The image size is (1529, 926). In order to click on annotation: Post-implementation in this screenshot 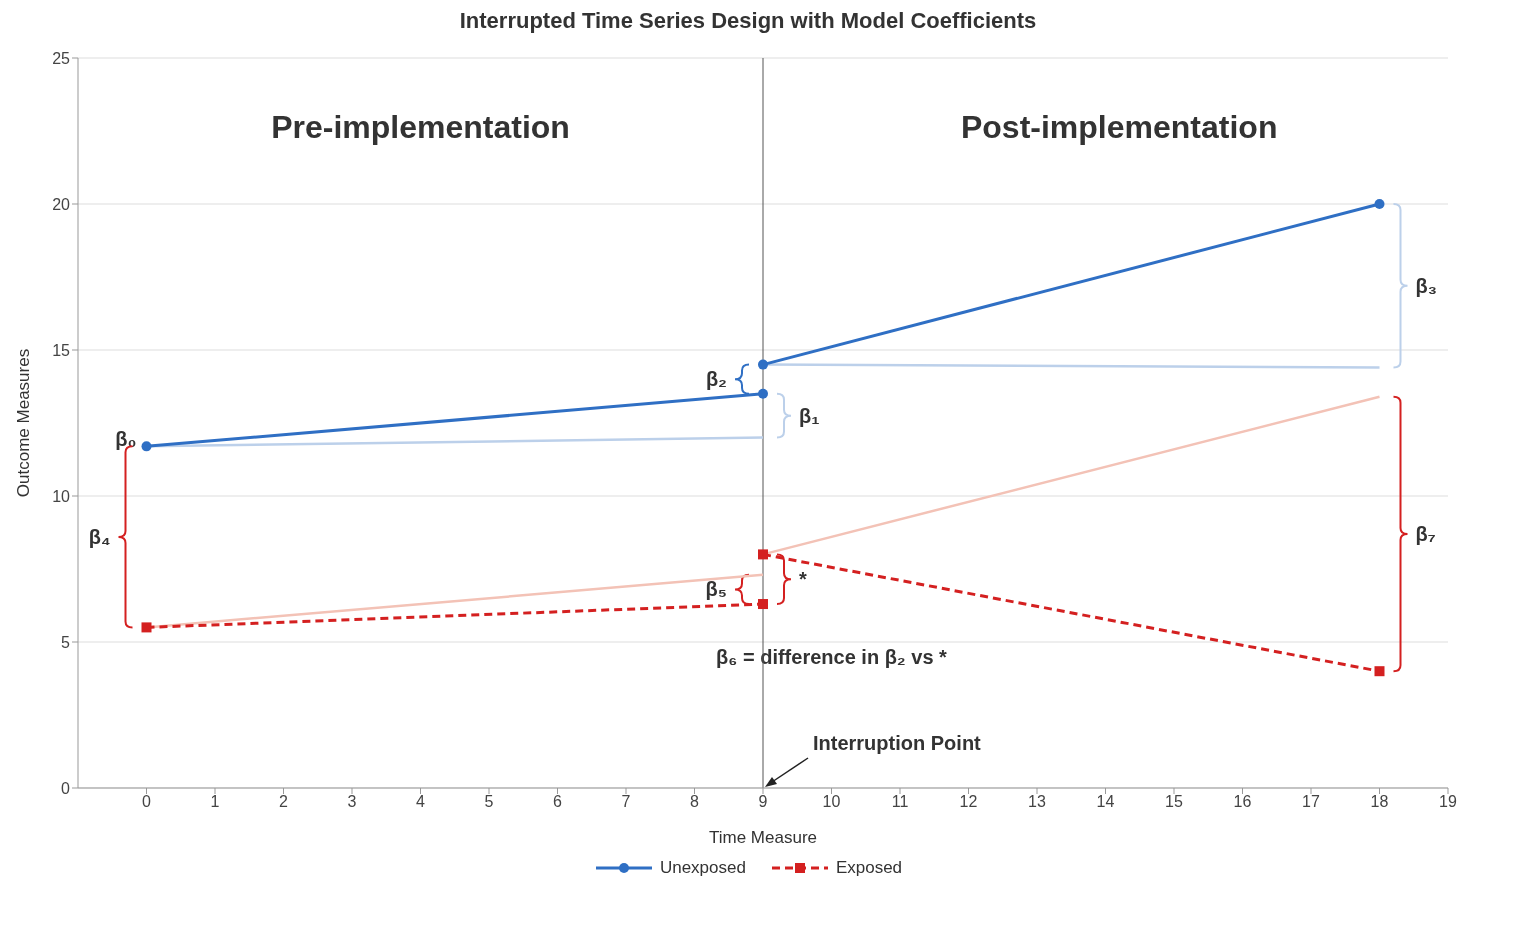, I will do `click(1119, 127)`.